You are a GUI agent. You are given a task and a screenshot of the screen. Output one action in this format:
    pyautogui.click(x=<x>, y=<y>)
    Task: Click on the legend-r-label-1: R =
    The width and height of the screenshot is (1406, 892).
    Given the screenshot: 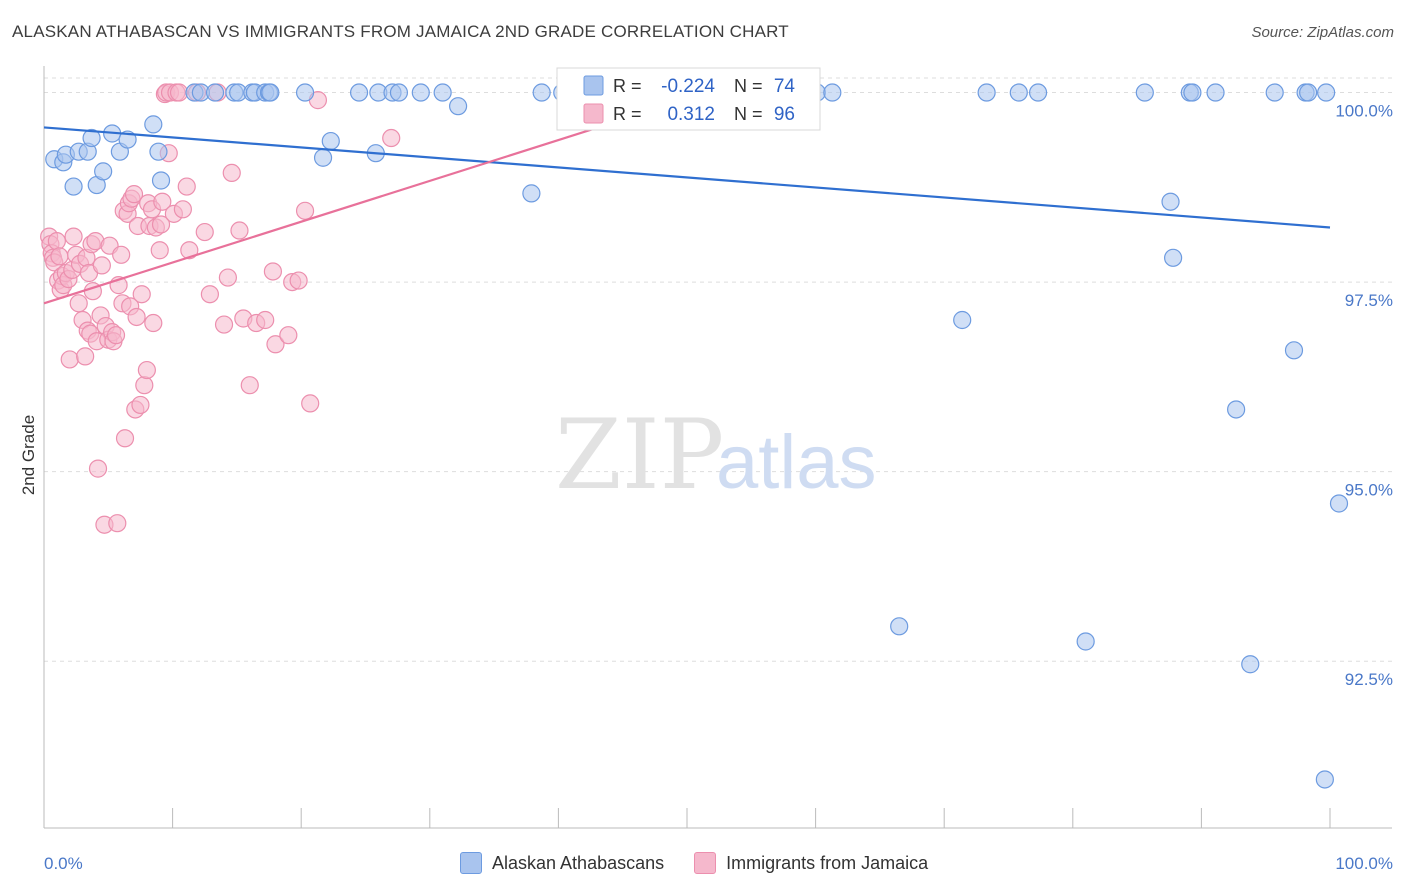 What is the action you would take?
    pyautogui.click(x=627, y=86)
    